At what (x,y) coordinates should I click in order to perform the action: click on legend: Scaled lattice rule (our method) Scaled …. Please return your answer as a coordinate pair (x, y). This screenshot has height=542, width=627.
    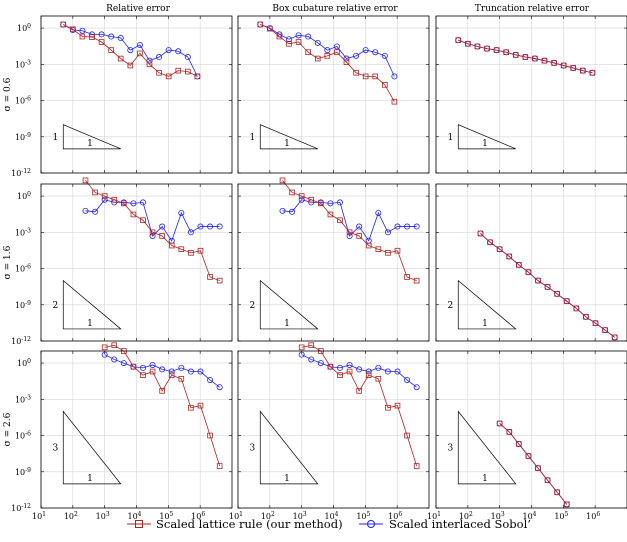
    Looking at the image, I should click on (329, 524).